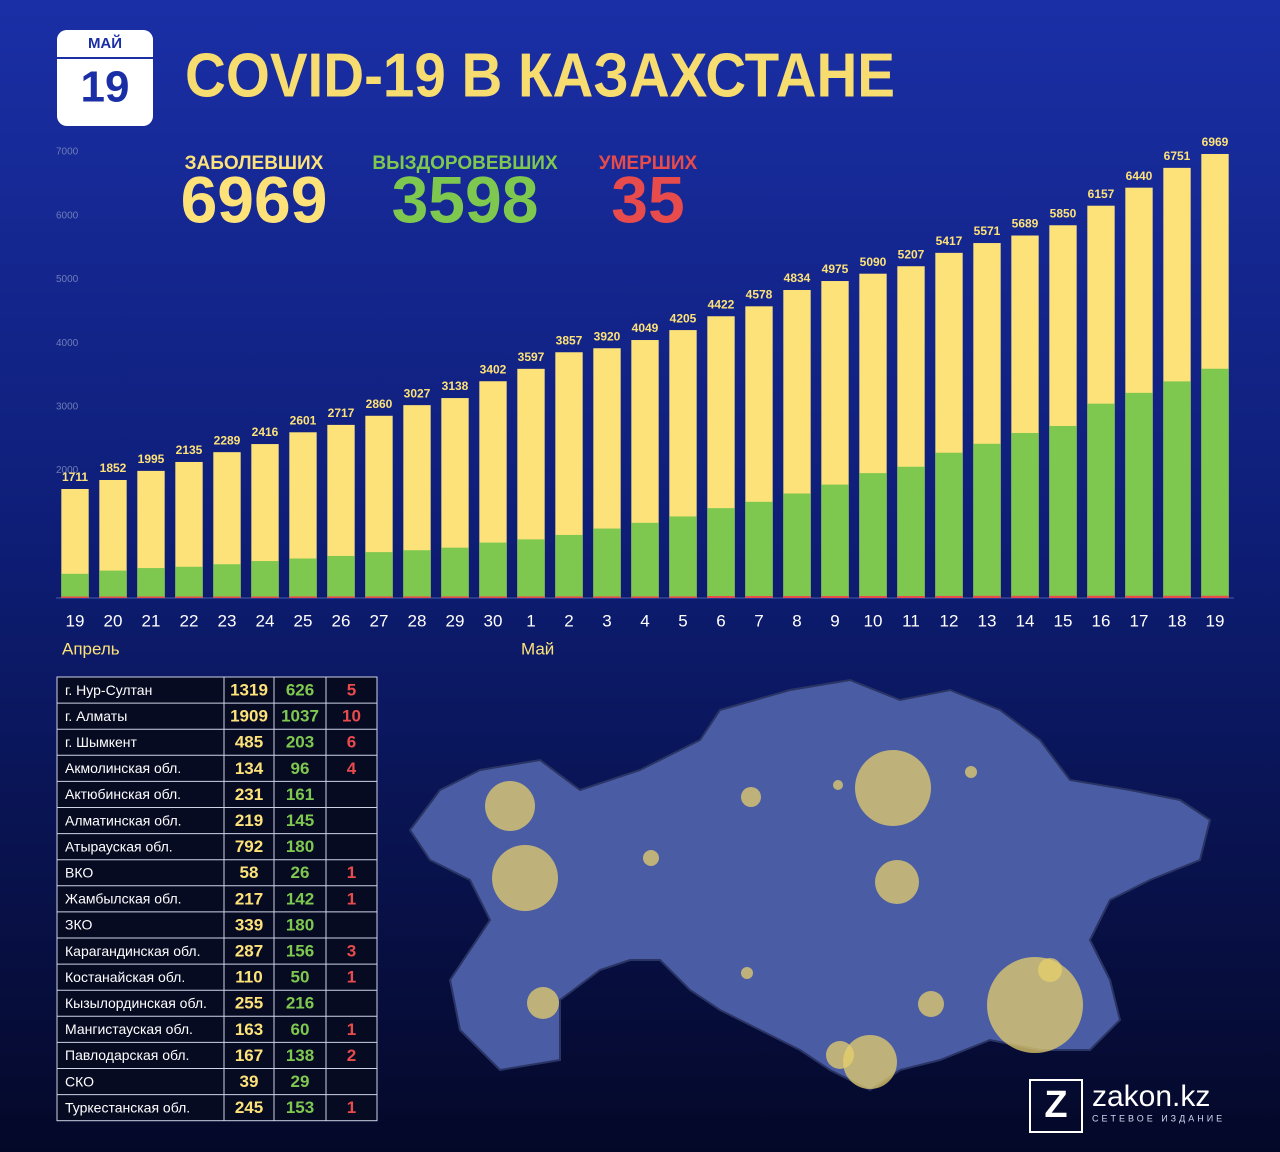  What do you see at coordinates (249, 1081) in the screenshot?
I see `table-value: 39` at bounding box center [249, 1081].